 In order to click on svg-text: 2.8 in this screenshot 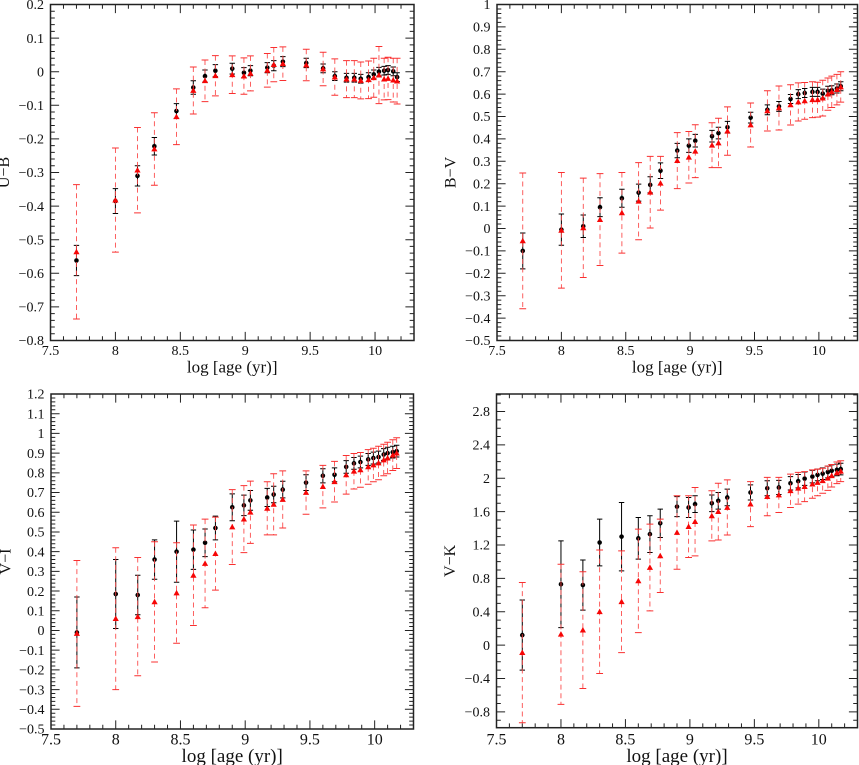, I will do `click(482, 412)`.